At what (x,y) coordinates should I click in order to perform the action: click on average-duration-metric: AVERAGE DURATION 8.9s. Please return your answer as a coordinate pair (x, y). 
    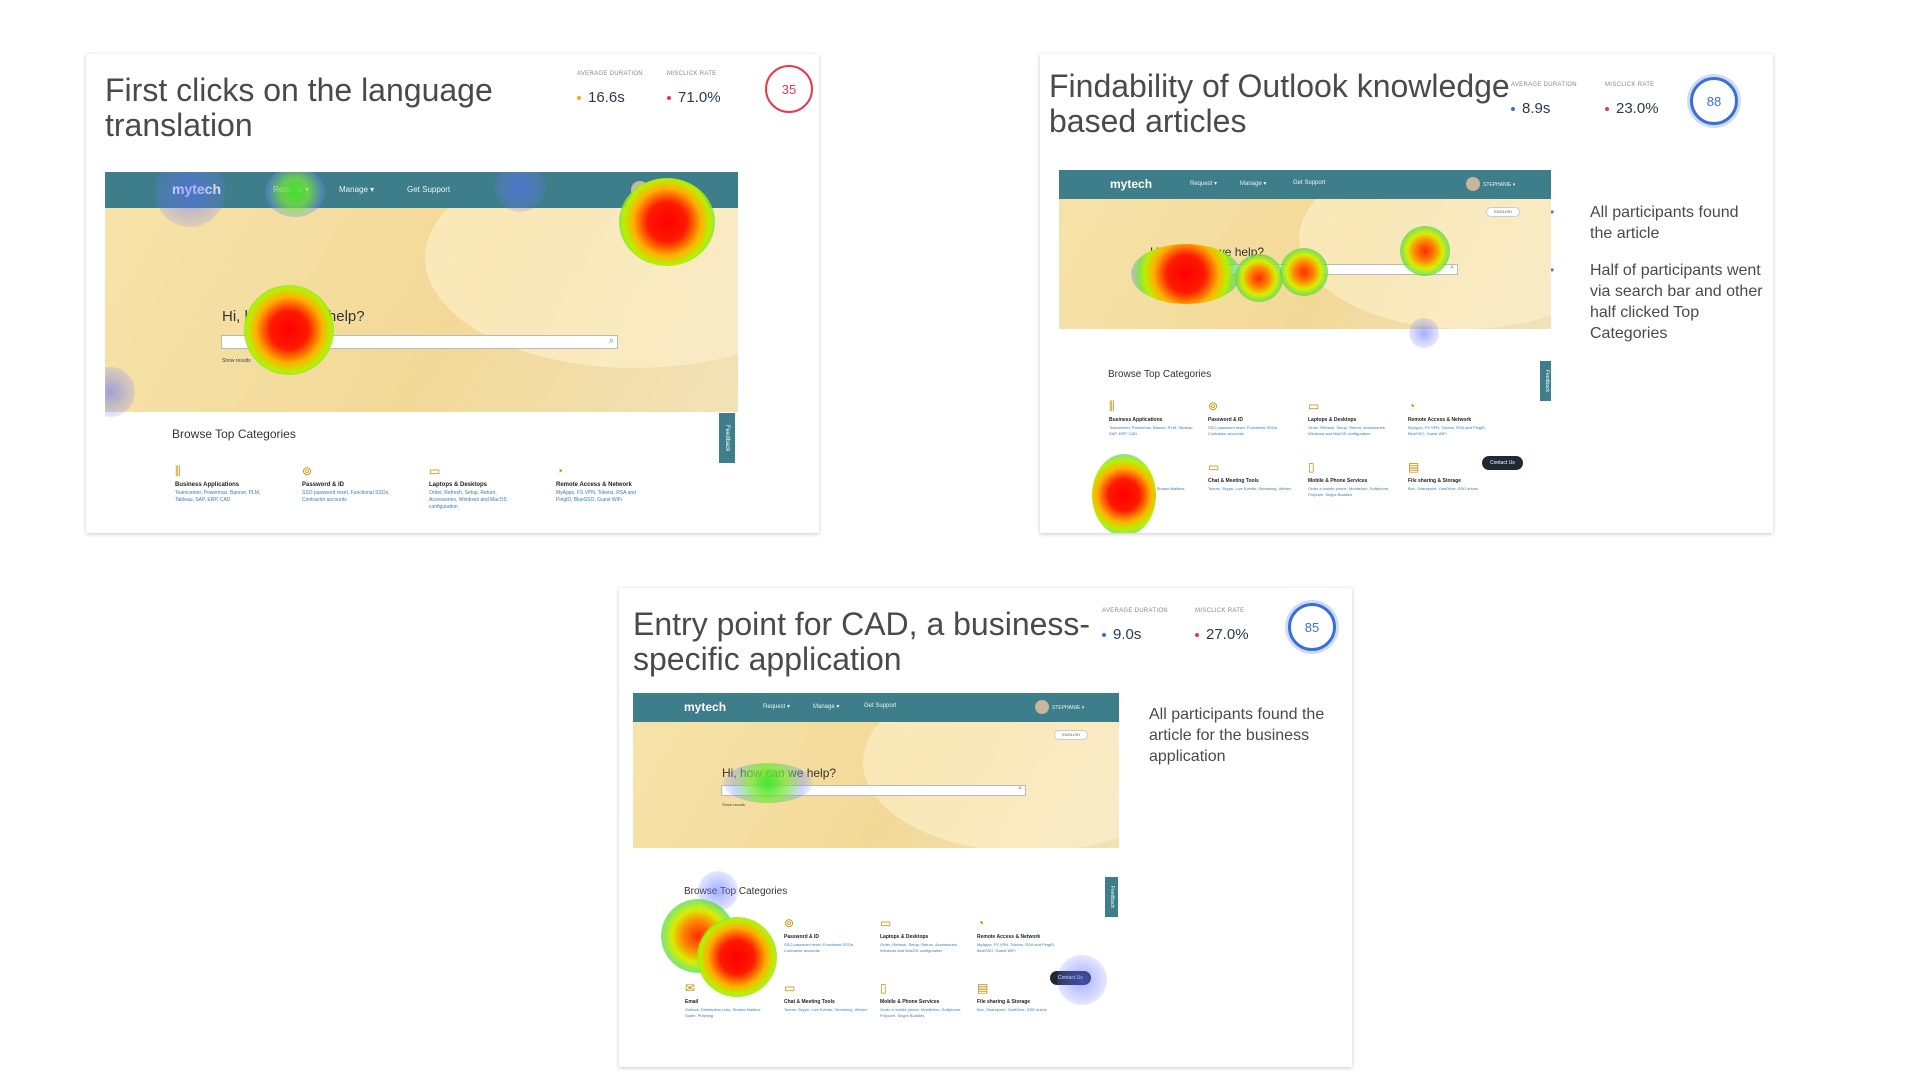
    Looking at the image, I should click on (1544, 99).